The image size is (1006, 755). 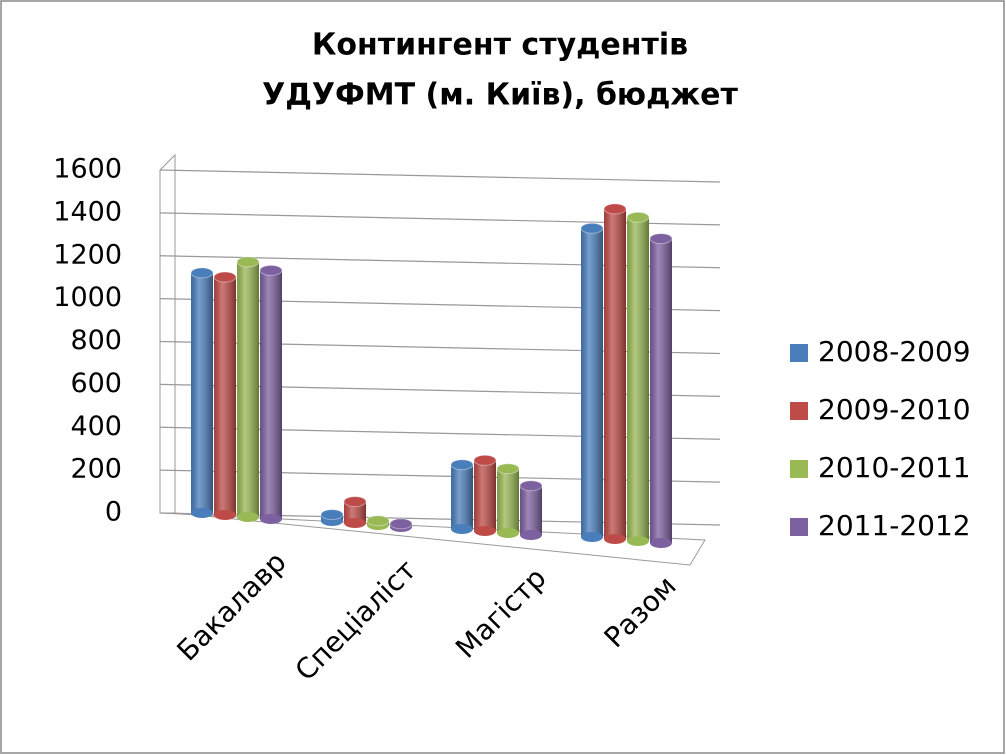 I want to click on chart-title: Контингент студентів, so click(x=500, y=45).